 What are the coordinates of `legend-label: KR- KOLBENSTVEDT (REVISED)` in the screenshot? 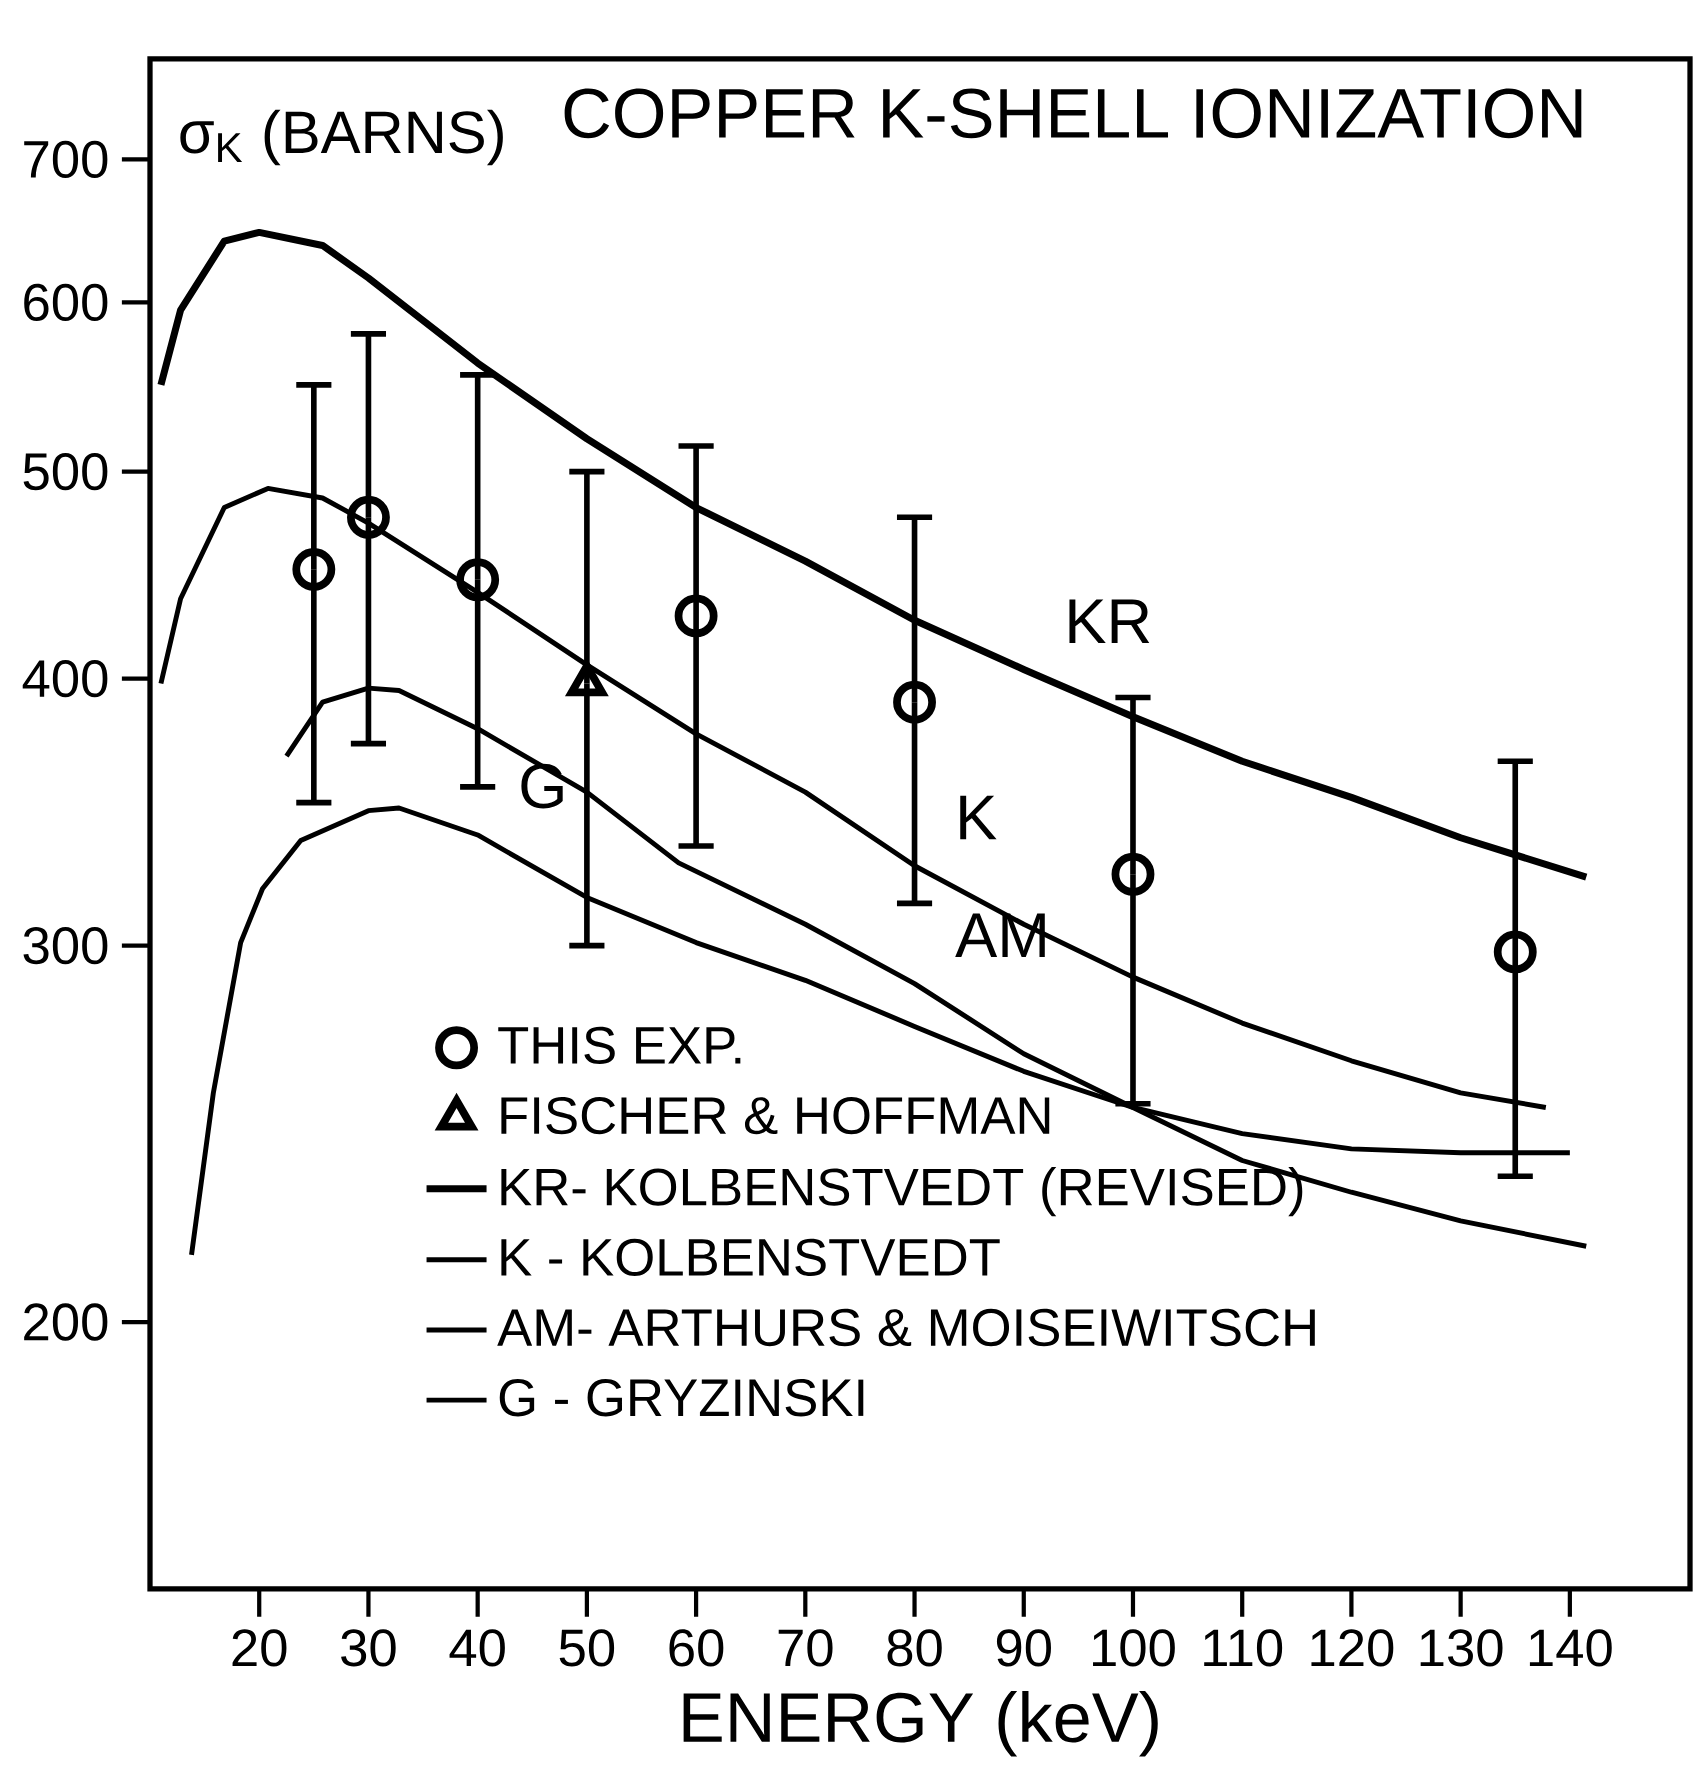 It's located at (902, 1192).